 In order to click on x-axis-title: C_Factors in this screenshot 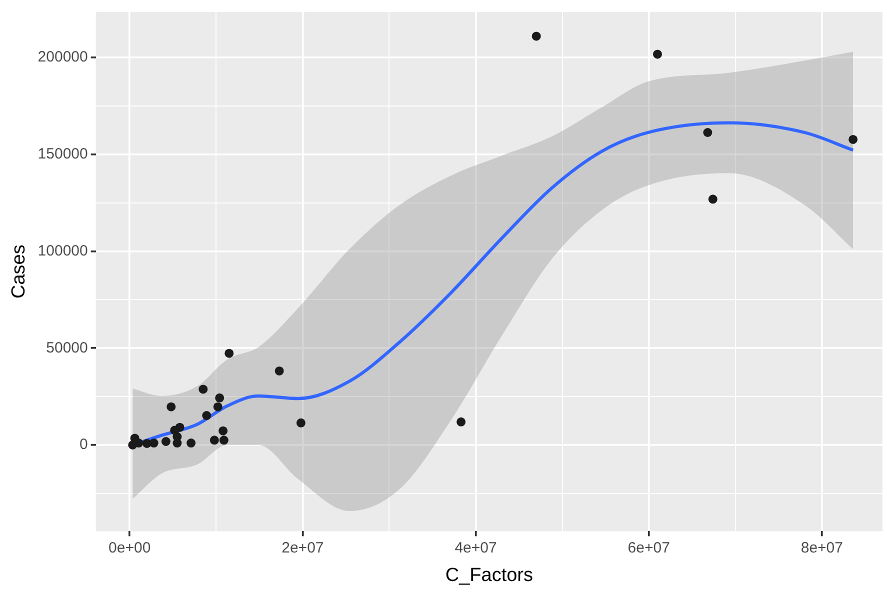, I will do `click(489, 575)`.